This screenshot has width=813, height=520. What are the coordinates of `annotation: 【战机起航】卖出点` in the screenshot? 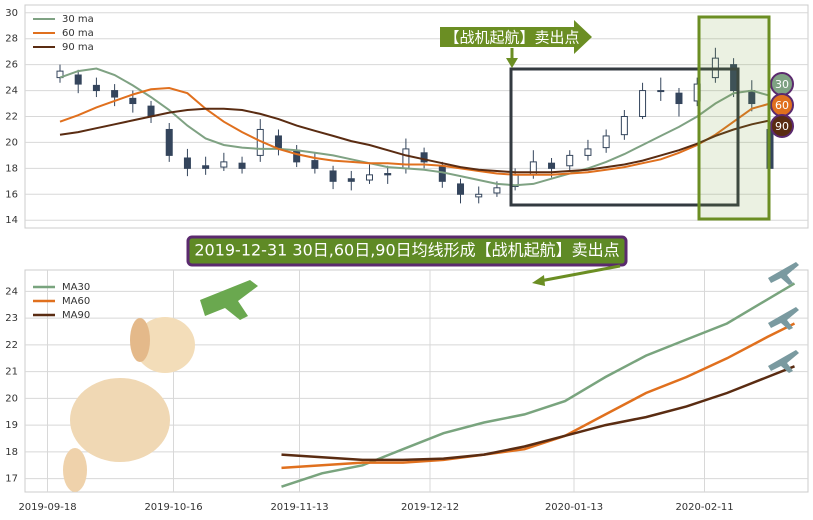 It's located at (511, 38).